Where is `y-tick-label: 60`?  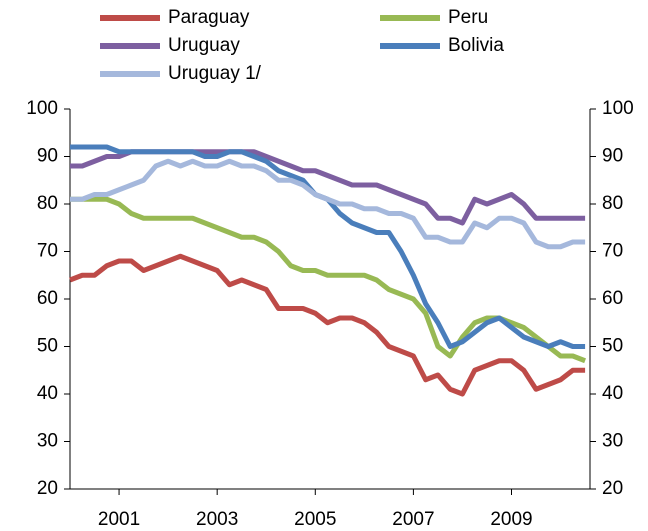
y-tick-label: 60 is located at coordinates (47, 298).